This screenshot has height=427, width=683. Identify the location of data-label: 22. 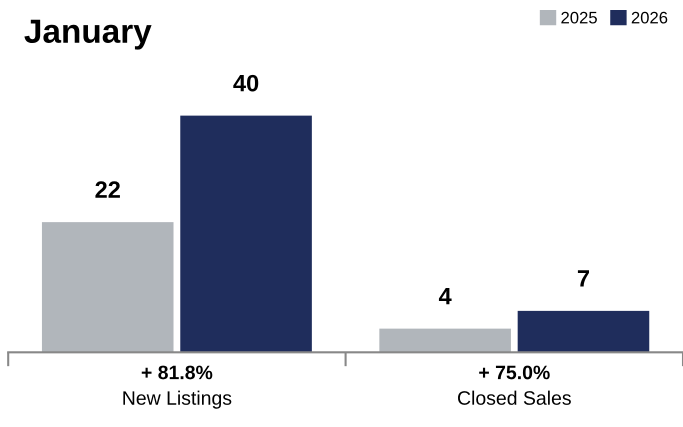
(107, 189).